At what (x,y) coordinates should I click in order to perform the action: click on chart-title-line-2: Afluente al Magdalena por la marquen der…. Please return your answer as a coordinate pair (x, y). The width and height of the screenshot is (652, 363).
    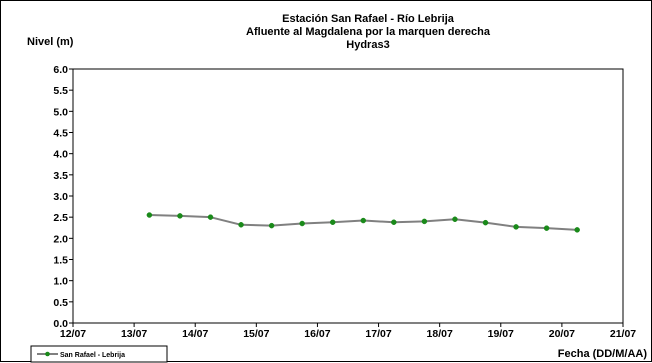
    Looking at the image, I should click on (368, 32).